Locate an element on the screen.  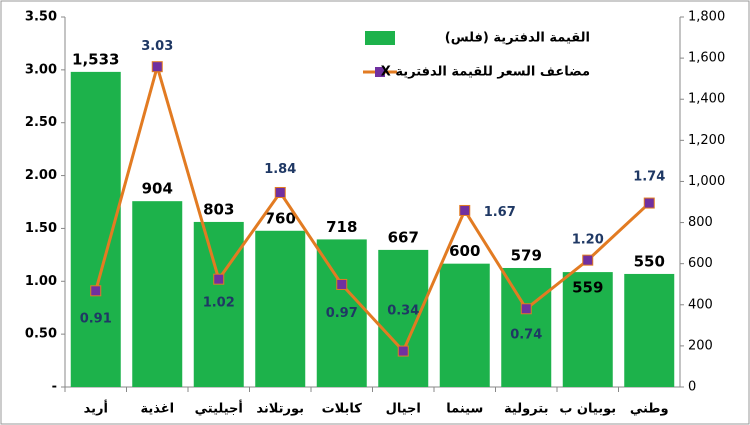
y2-tick-label: 1,000 is located at coordinates (706, 181).